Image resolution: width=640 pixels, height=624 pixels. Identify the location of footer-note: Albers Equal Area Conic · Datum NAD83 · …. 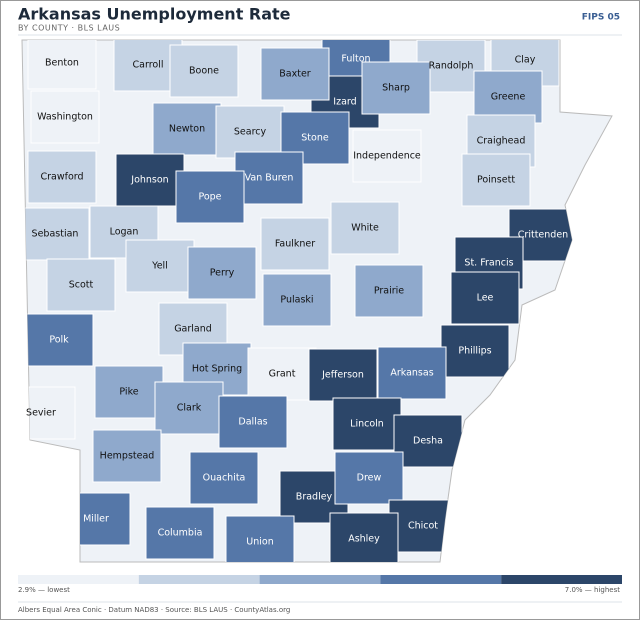
(154, 610).